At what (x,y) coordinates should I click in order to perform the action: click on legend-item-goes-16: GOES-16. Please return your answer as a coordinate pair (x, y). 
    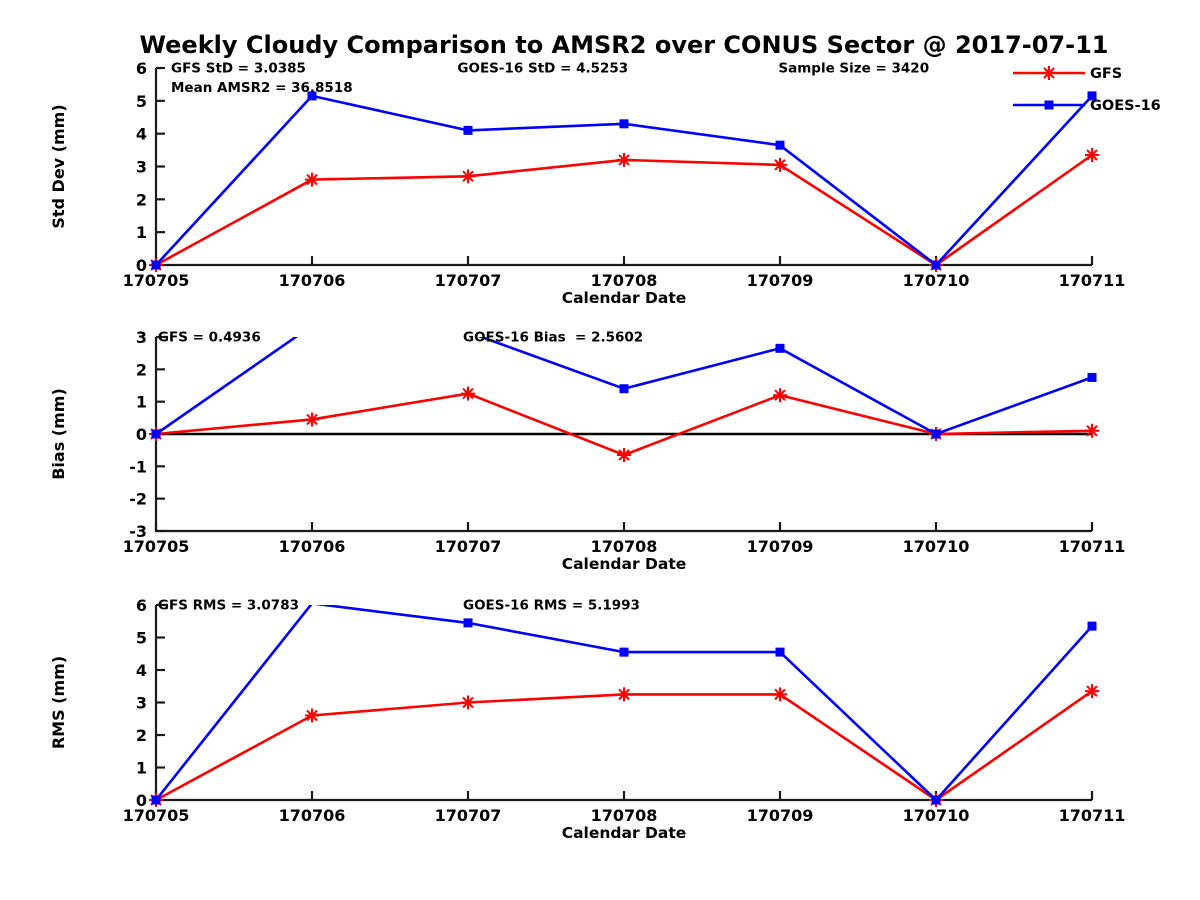
    Looking at the image, I should click on (1087, 106).